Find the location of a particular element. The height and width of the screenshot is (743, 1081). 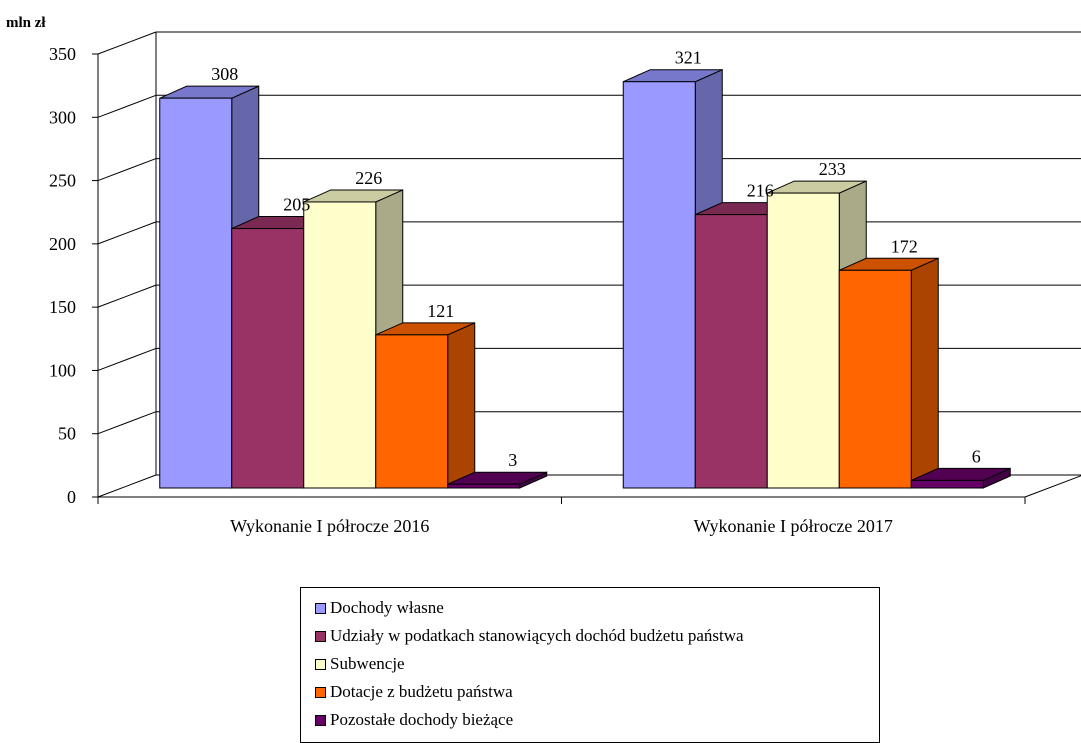

bar-value-label: 3 is located at coordinates (512, 460).